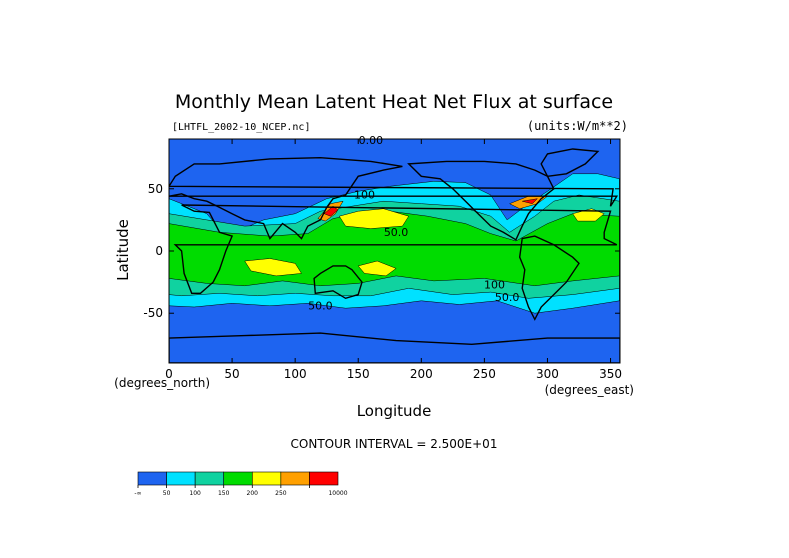 This screenshot has height=558, width=789. Describe the element at coordinates (481, 200) in the screenshot. I see `continent-north-america` at that location.